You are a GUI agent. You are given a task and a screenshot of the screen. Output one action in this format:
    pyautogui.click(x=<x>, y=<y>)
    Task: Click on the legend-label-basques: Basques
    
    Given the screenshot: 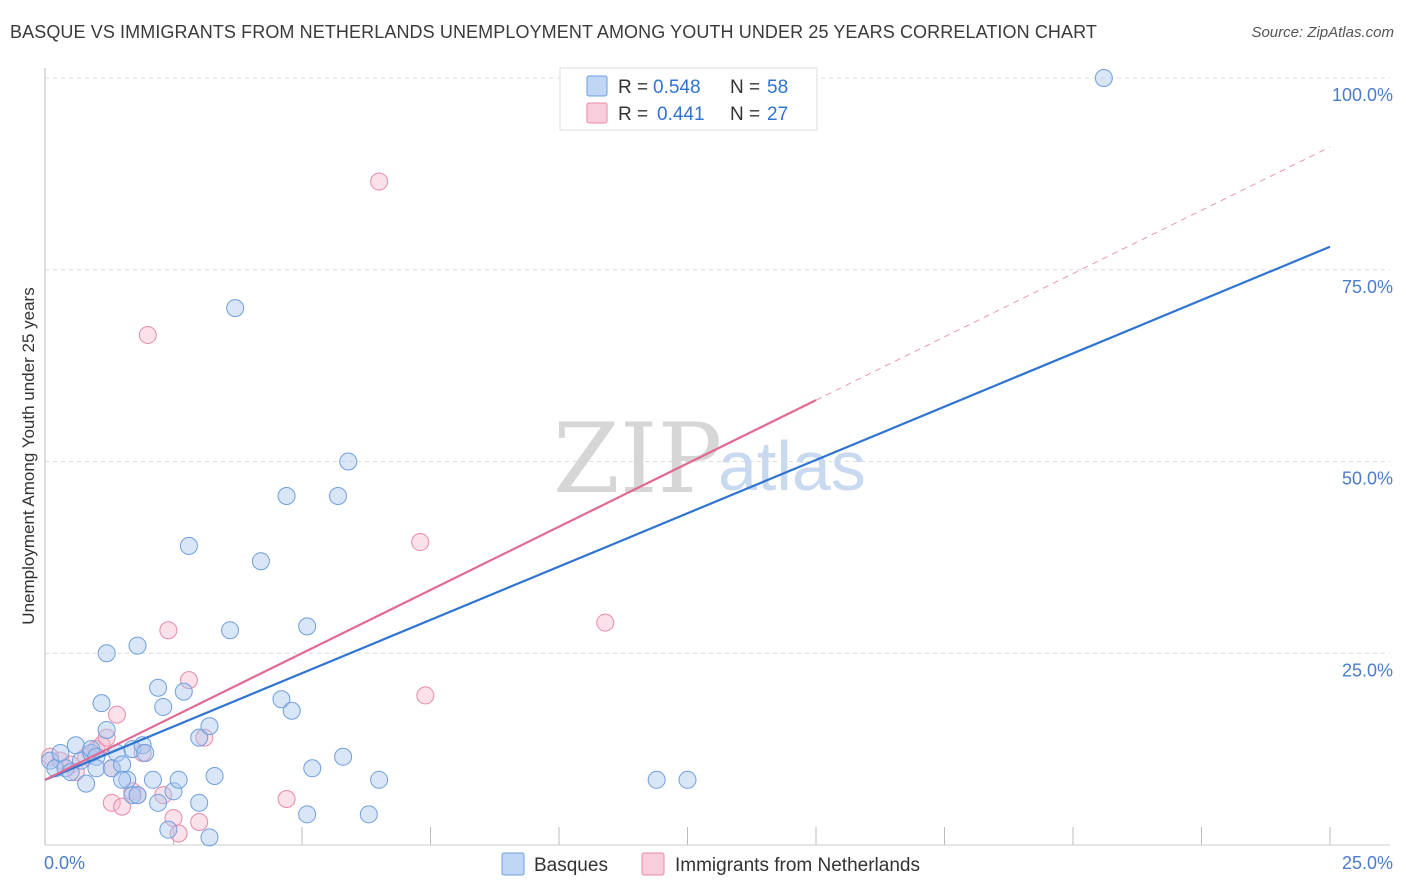 What is the action you would take?
    pyautogui.click(x=571, y=865)
    